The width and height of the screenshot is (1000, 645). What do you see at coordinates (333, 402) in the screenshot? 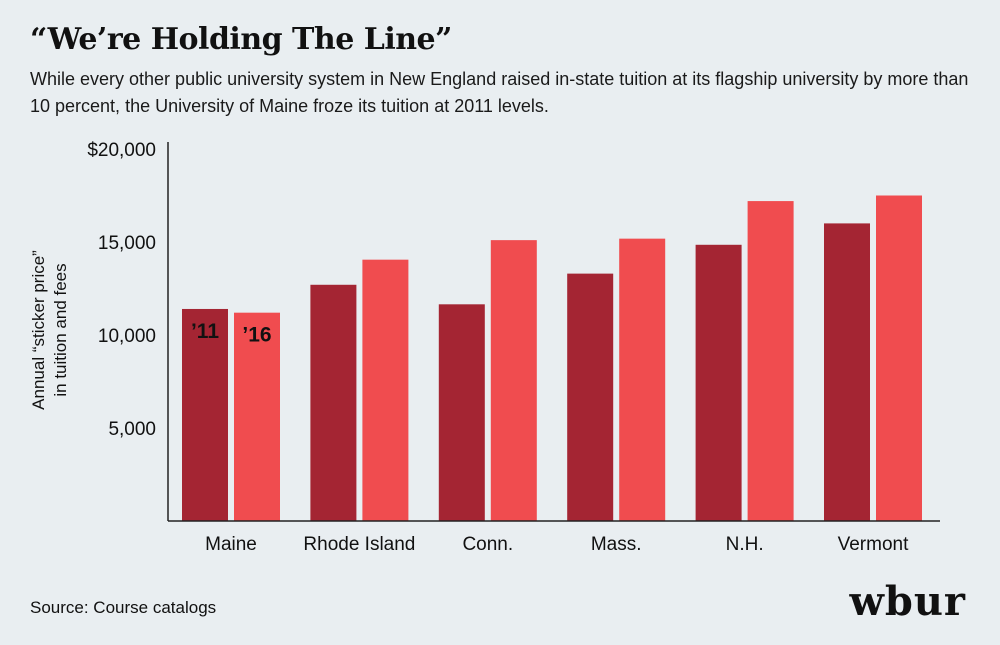
I see `bar-rhode-island-2011` at bounding box center [333, 402].